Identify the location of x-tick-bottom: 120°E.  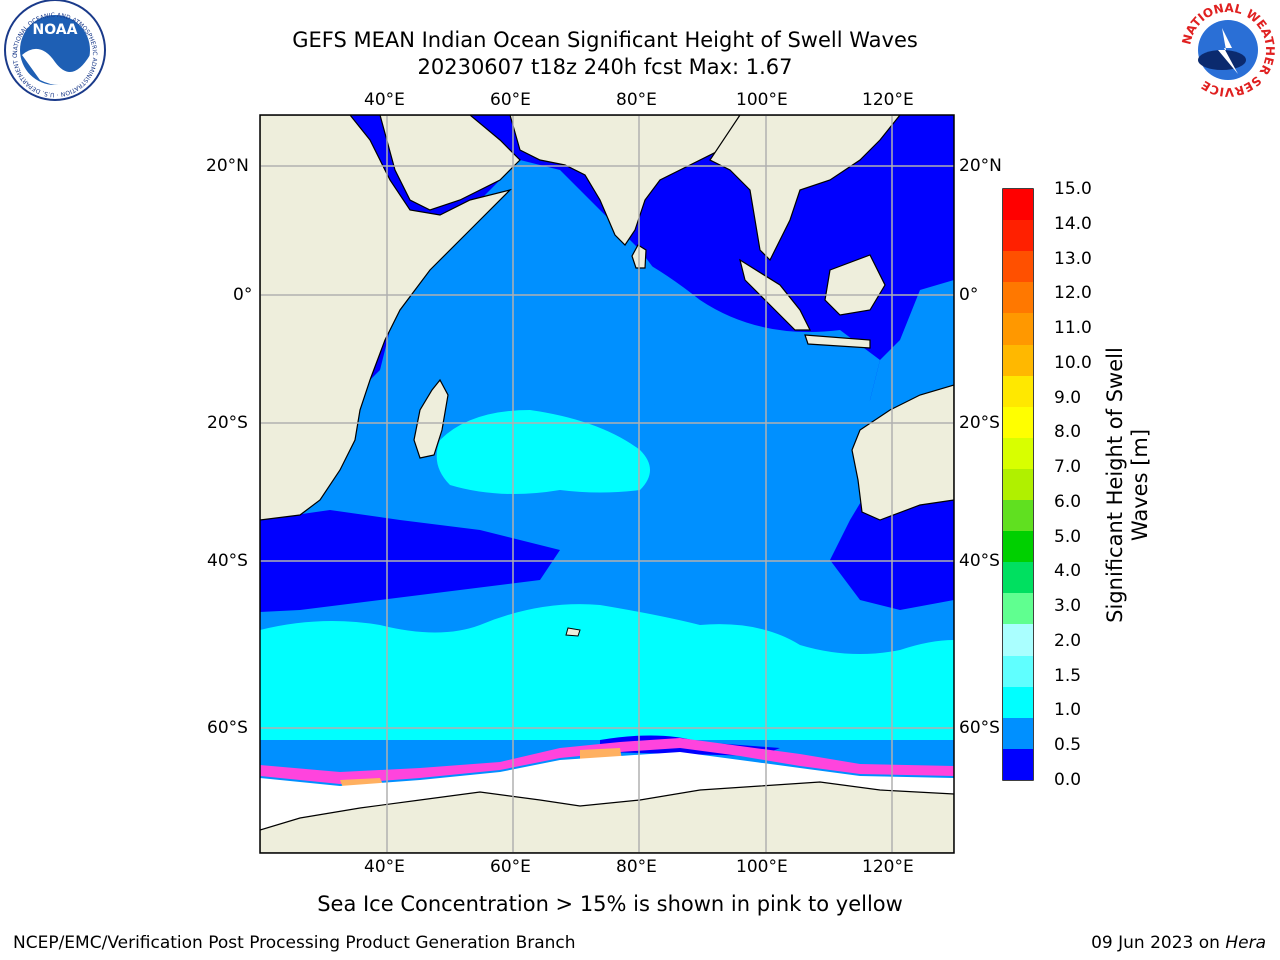
(888, 867).